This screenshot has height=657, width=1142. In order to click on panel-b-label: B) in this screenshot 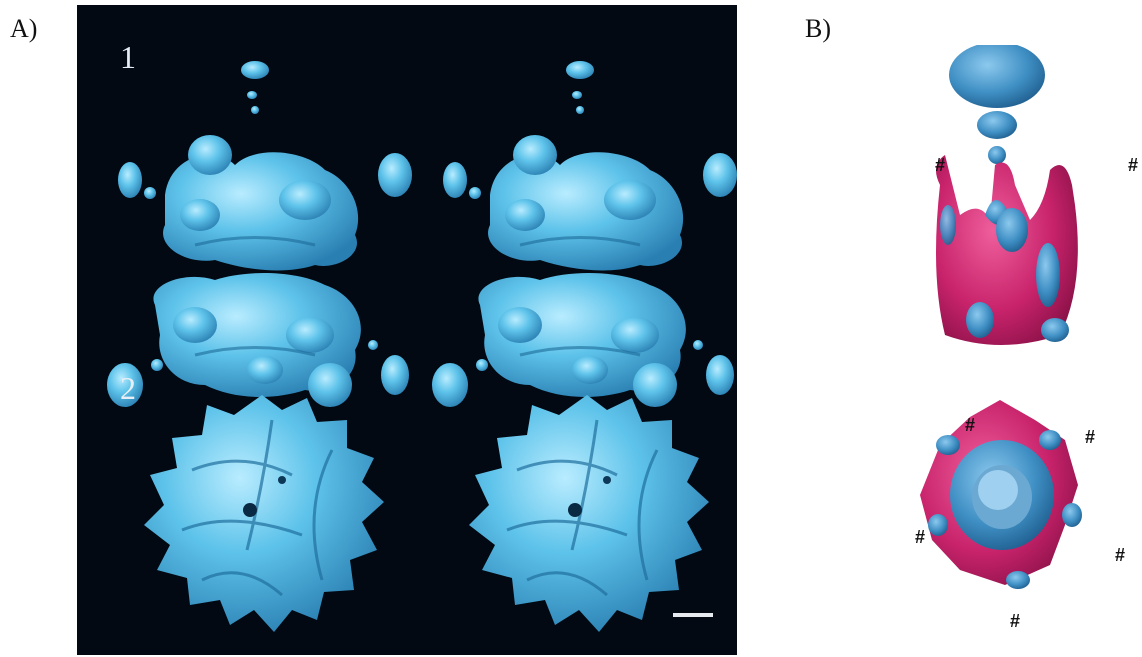, I will do `click(818, 28)`.